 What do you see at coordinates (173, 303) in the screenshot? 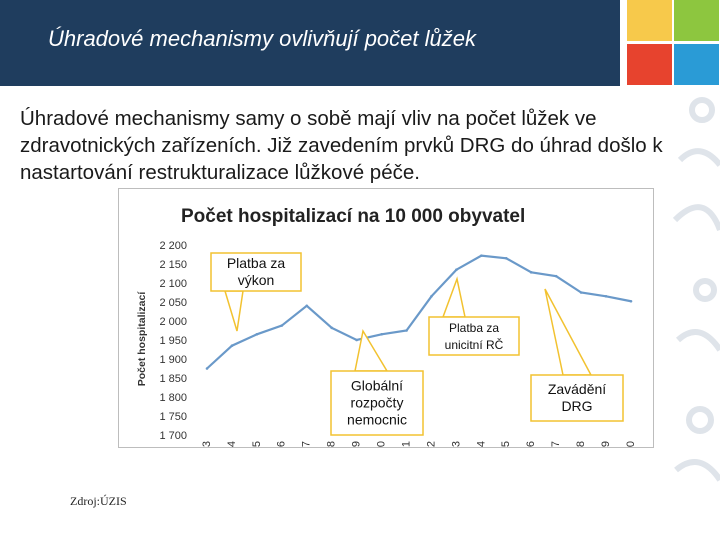
I see `y-tick-label: 2 050` at bounding box center [173, 303].